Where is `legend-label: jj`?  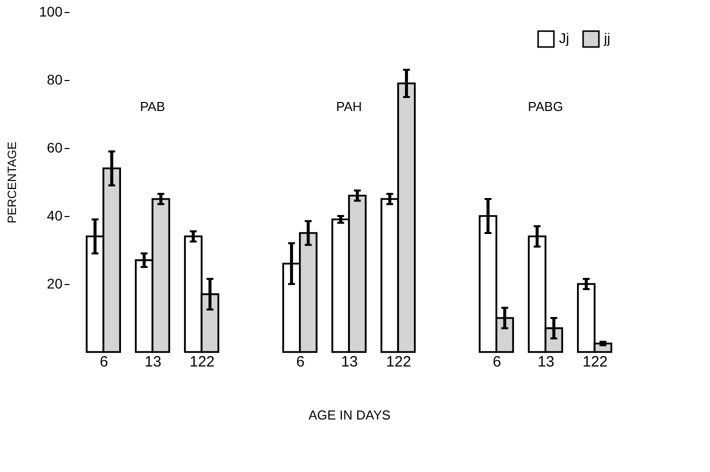
legend-label: jj is located at coordinates (606, 38).